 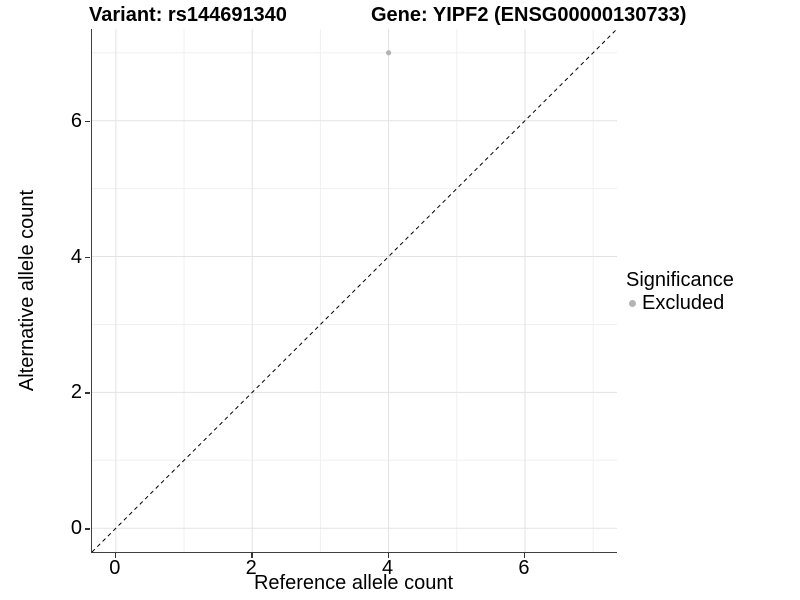 I want to click on x-tick-label: 0, so click(x=115, y=568).